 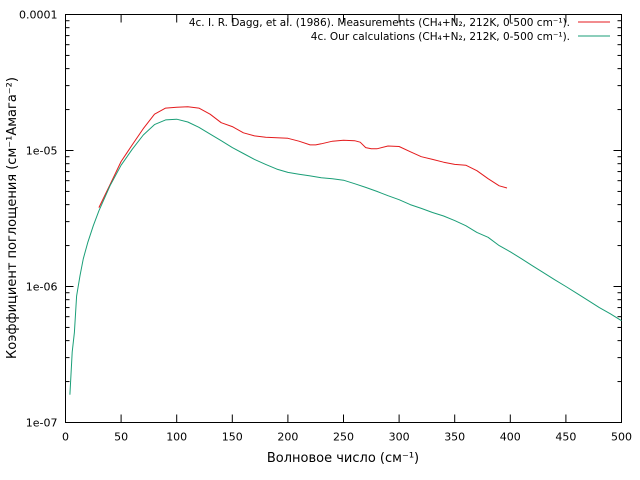 I want to click on y-tick-label-3: 0.0001, so click(x=38, y=15).